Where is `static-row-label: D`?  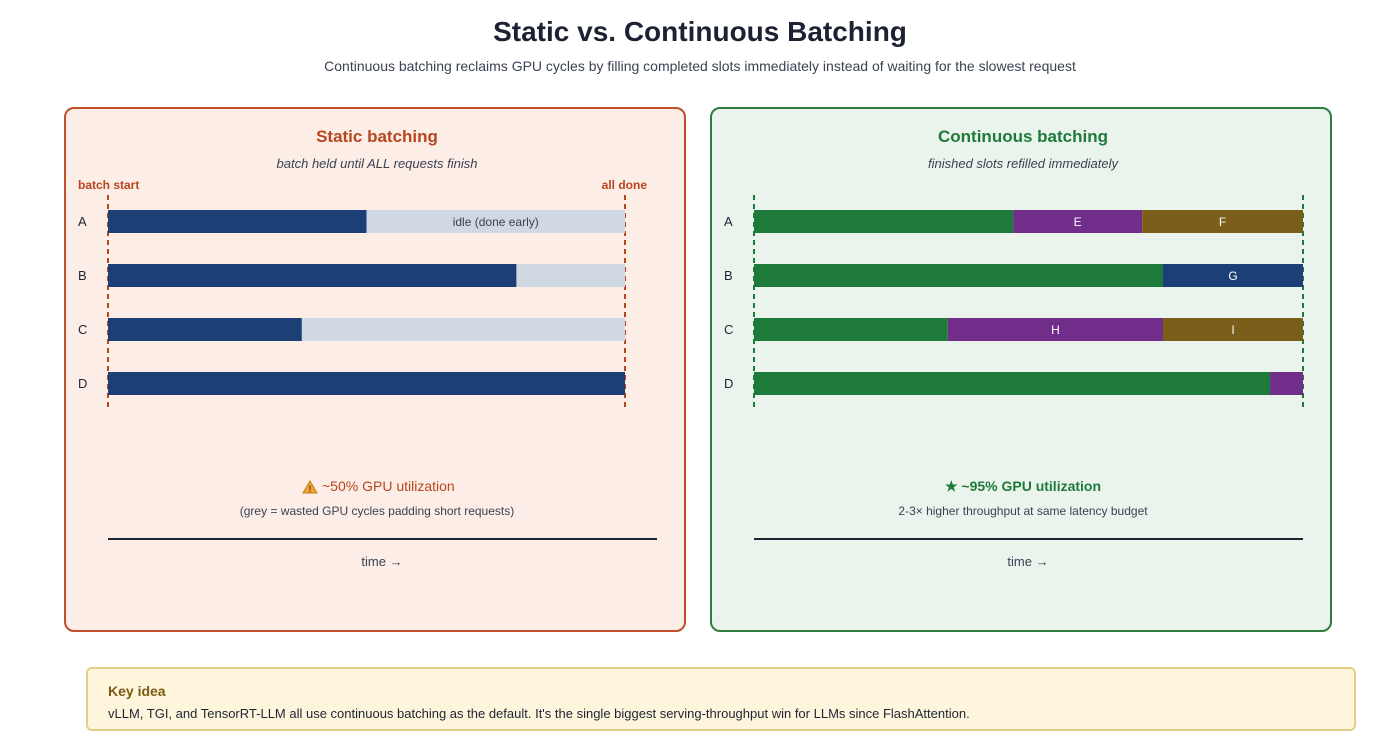
static-row-label: D is located at coordinates (82, 383).